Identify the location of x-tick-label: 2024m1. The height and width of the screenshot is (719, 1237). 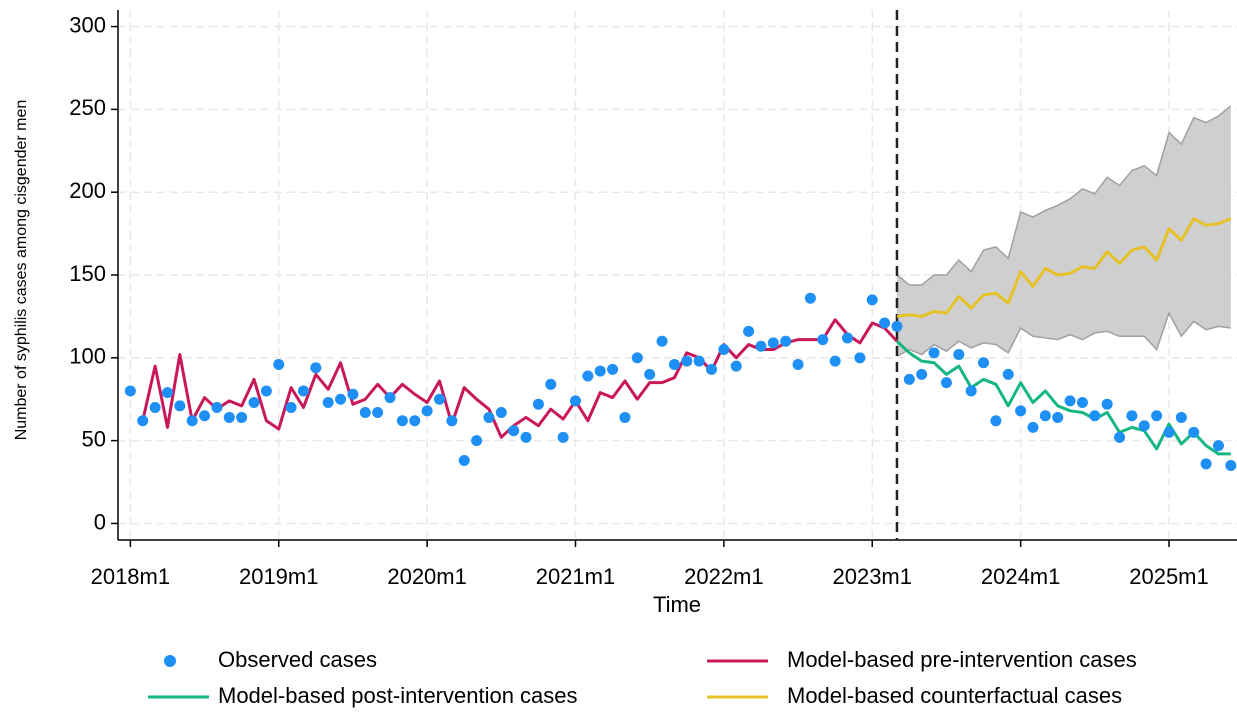
(1021, 576).